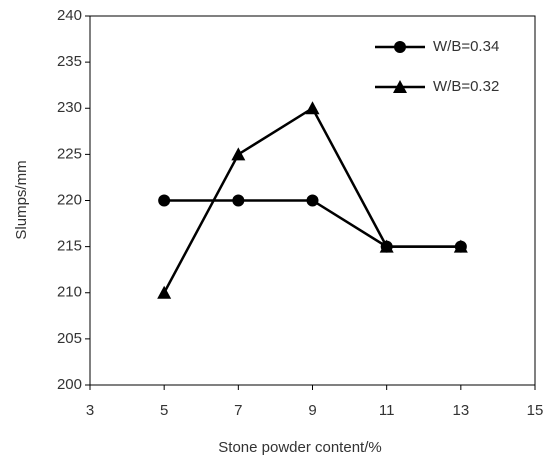 The image size is (550, 469). I want to click on y-tick-label: 225, so click(69, 153).